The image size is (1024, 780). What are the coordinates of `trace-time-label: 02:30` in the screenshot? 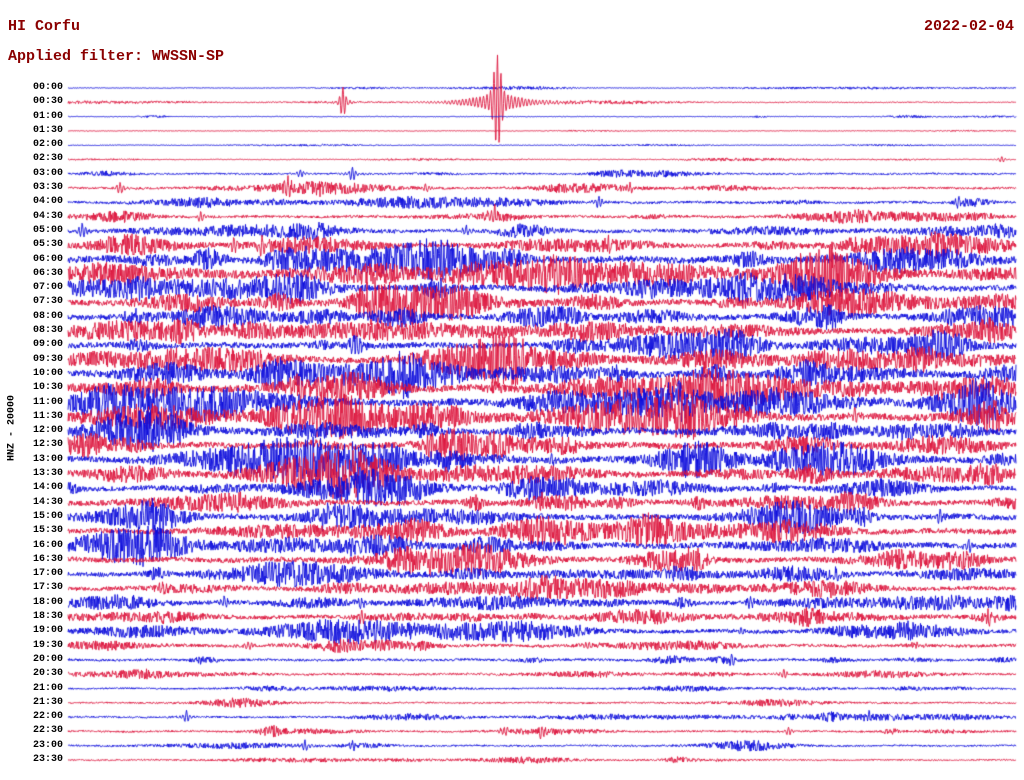 It's located at (47, 159).